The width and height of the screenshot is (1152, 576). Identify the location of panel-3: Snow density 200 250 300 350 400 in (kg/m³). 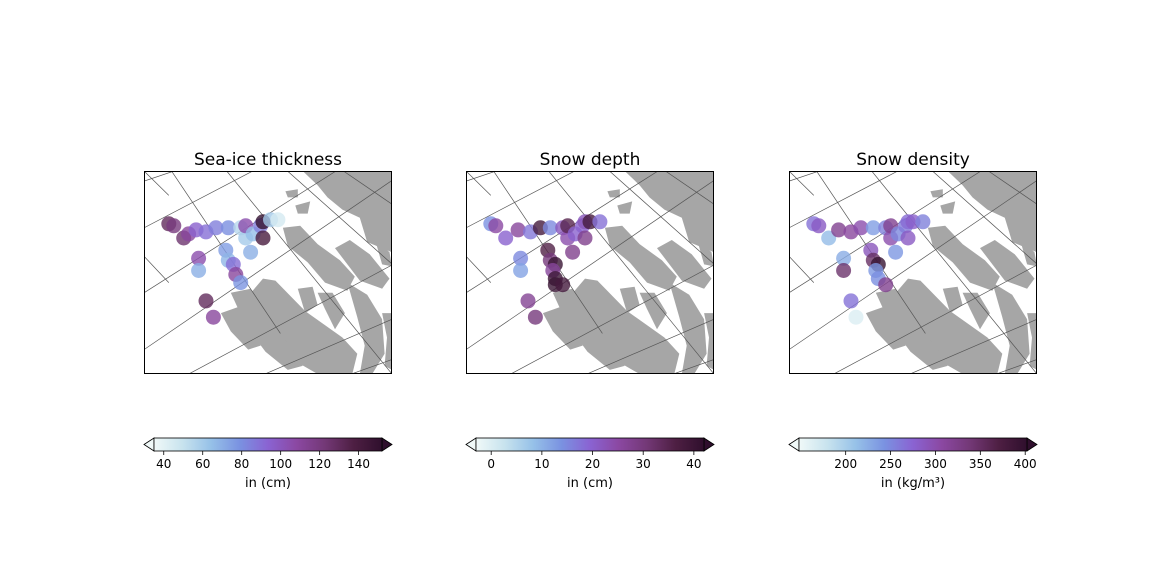
(913, 320).